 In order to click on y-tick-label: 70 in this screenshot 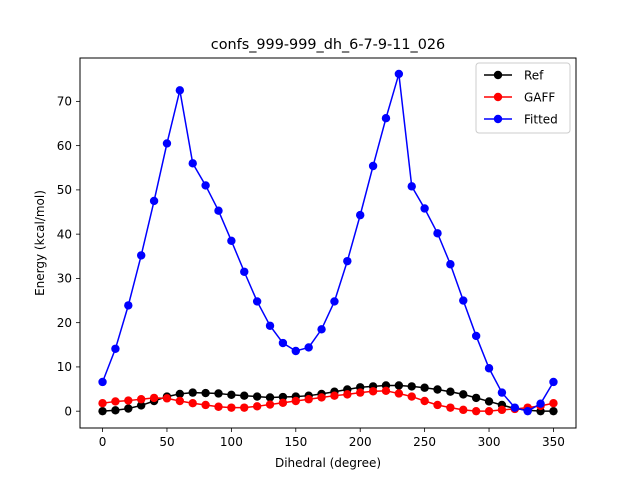, I will do `click(64, 102)`.